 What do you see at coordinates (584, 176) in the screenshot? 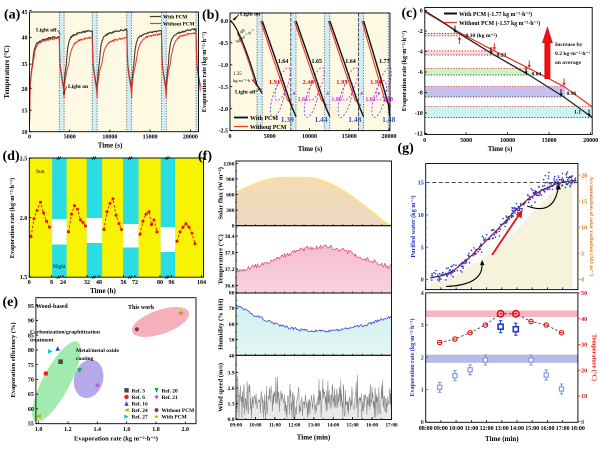
I see `svg-text: 20` at bounding box center [584, 176].